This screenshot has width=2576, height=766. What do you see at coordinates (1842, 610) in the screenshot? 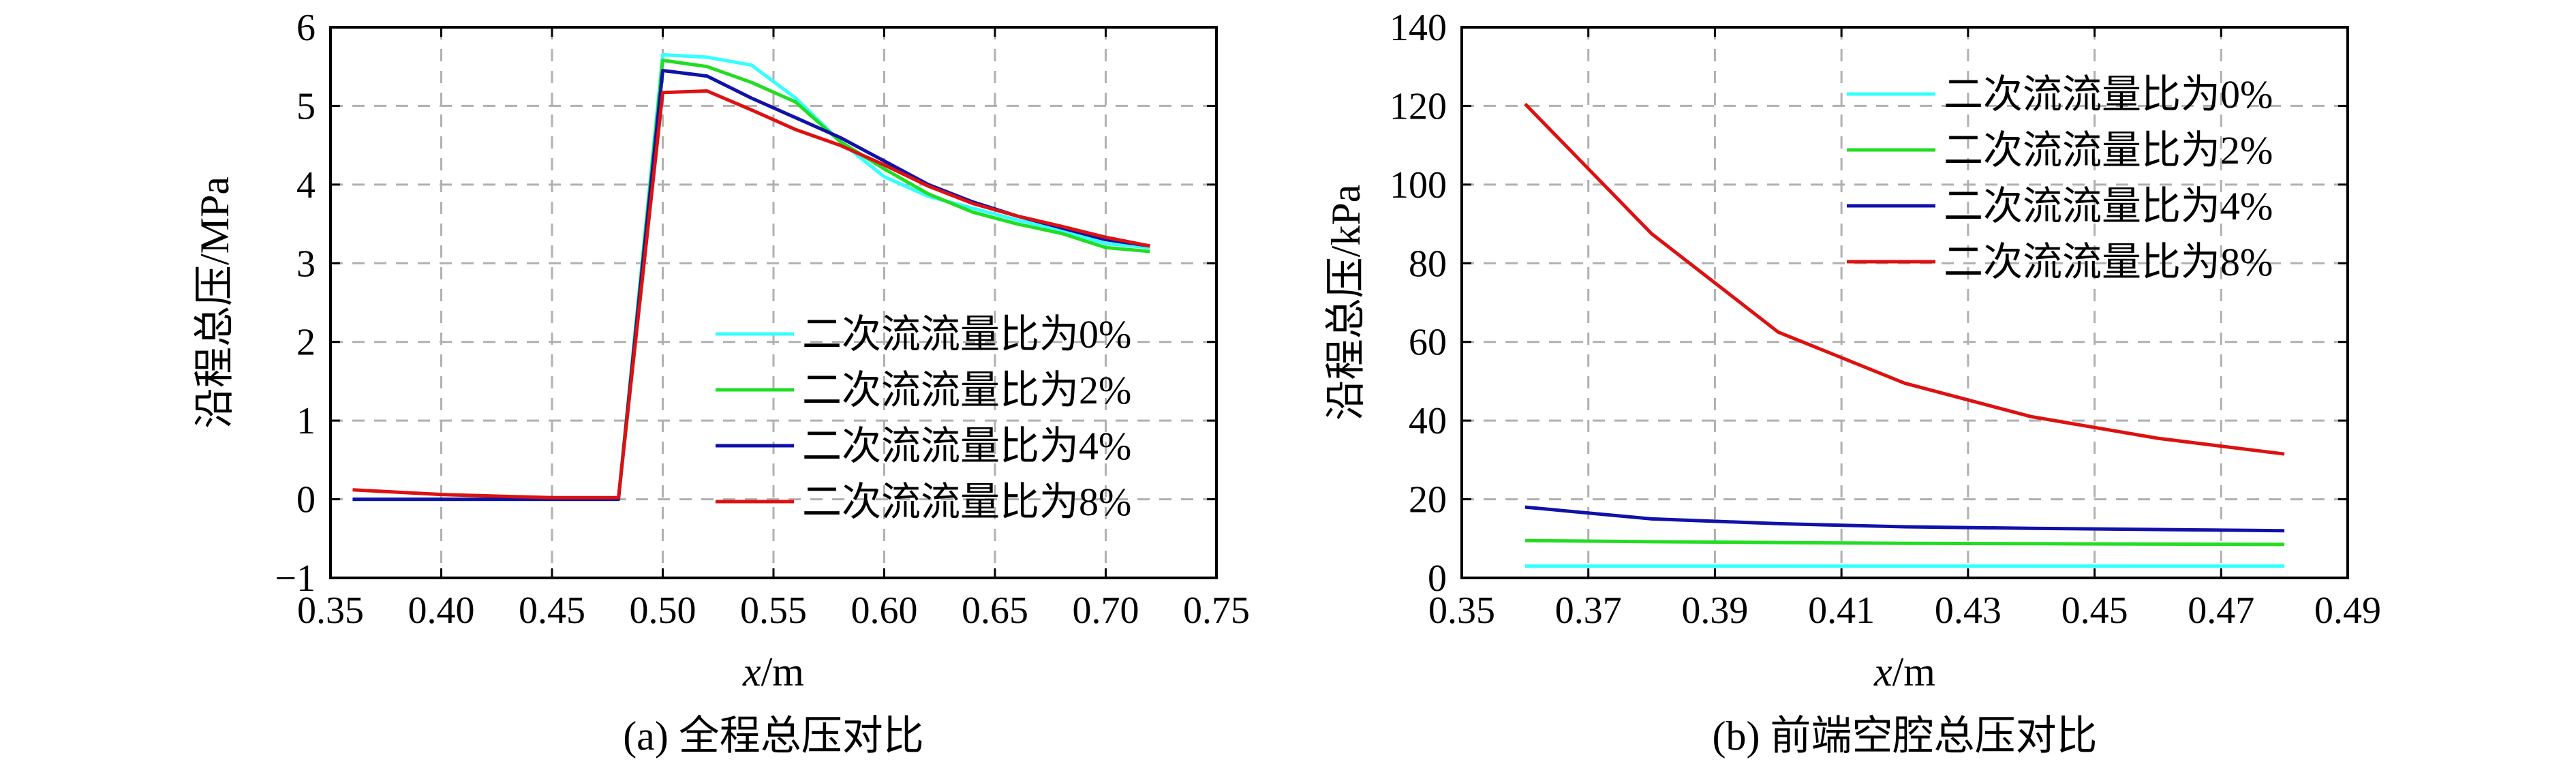
I see `x-tick-label: 0.41` at bounding box center [1842, 610].